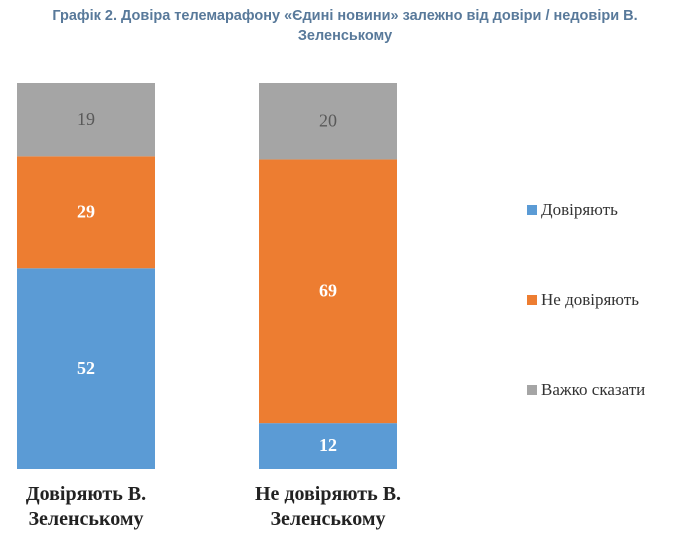 The image size is (690, 536). What do you see at coordinates (579, 209) in the screenshot?
I see `legend-label: Довіряють` at bounding box center [579, 209].